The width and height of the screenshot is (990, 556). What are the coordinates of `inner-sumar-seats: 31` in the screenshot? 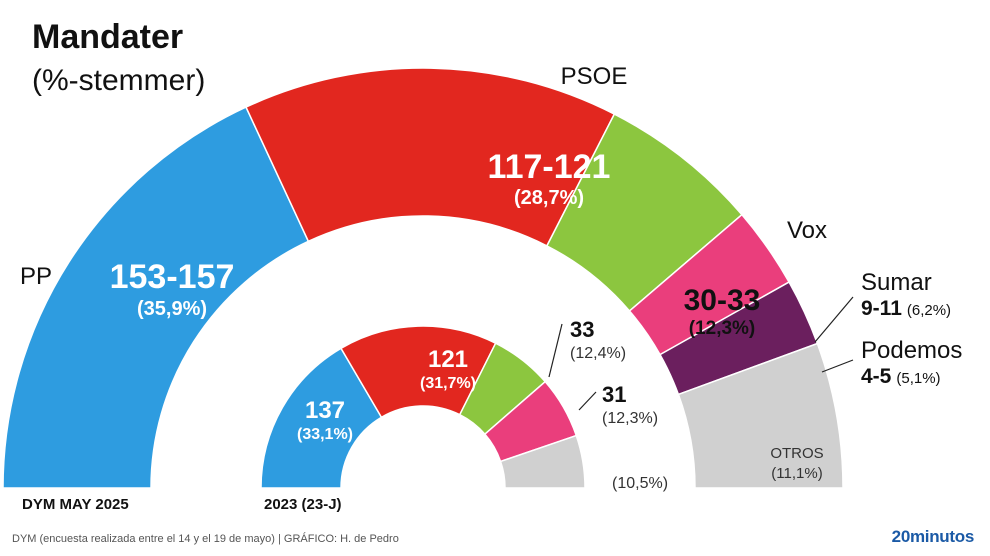 It's located at (614, 394).